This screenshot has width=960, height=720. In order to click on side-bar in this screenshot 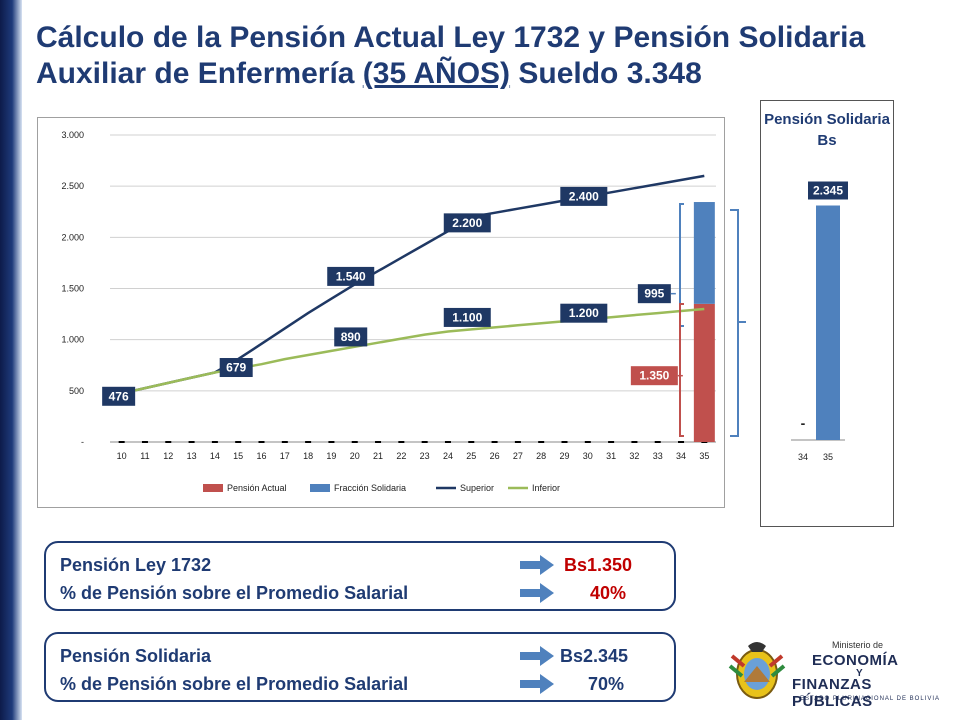, I will do `click(828, 322)`.